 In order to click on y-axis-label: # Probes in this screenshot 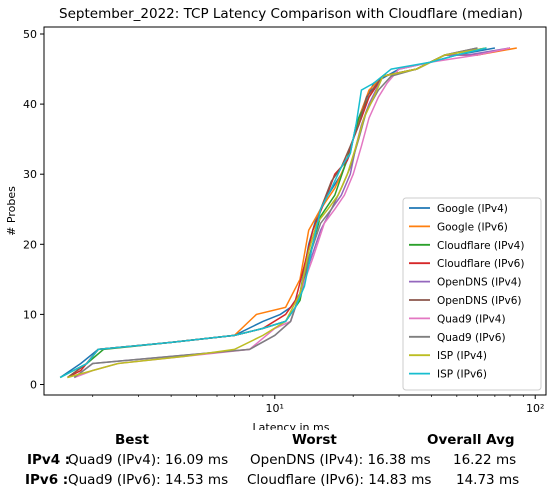, I will do `click(11, 211)`.